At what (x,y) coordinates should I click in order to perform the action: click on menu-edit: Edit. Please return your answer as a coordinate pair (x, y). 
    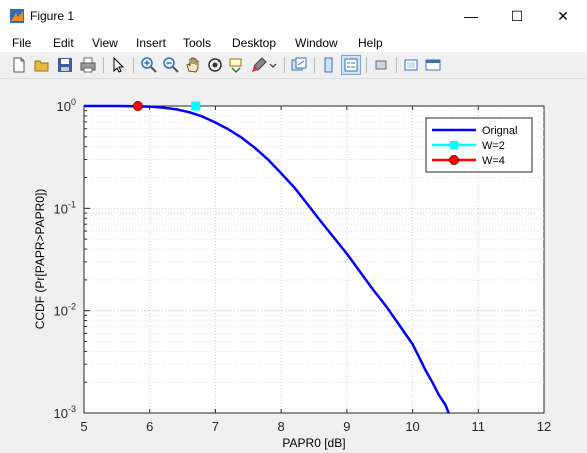
    Looking at the image, I should click on (63, 43).